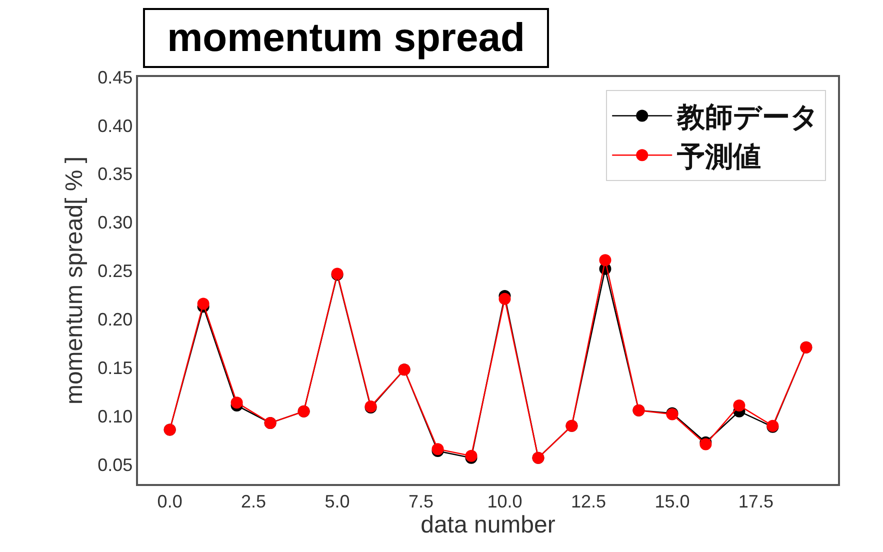 The height and width of the screenshot is (552, 883). Describe the element at coordinates (504, 501) in the screenshot. I see `x-tick-label: 10.0` at that location.